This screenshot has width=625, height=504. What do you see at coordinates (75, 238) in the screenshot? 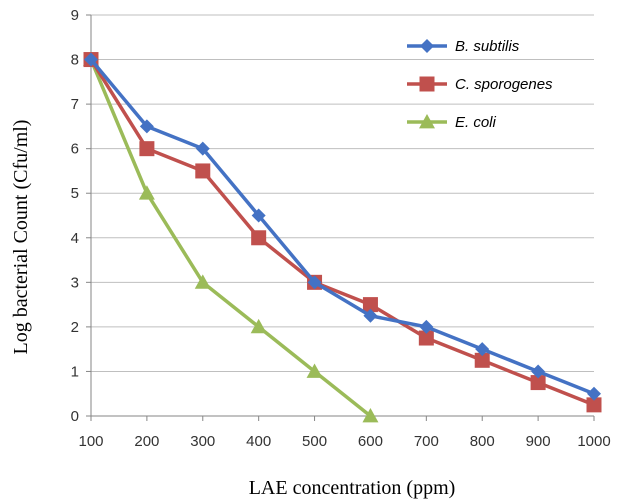
I see `y-tick-label: 4` at bounding box center [75, 238].